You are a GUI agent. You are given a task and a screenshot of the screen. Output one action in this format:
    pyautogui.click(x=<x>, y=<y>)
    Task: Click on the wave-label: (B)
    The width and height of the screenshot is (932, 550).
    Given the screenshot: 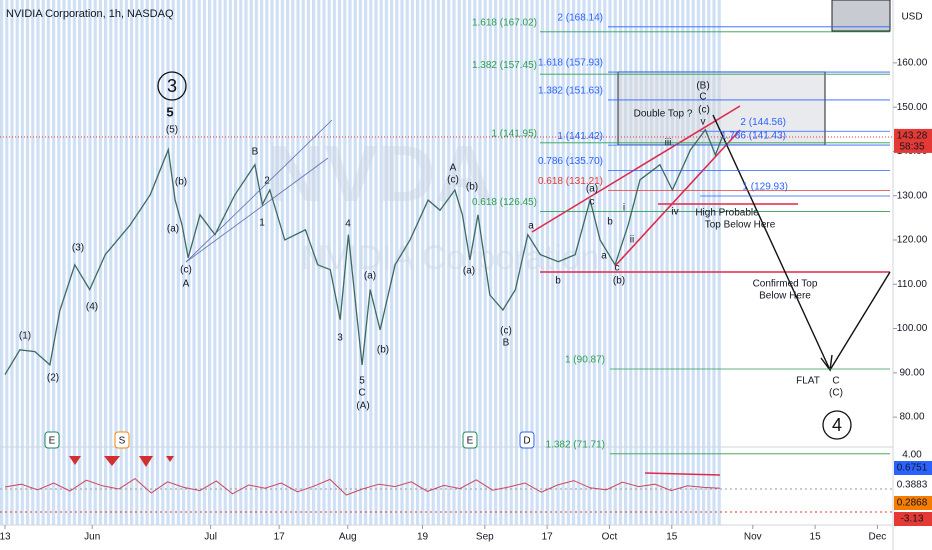 What is the action you would take?
    pyautogui.click(x=702, y=86)
    